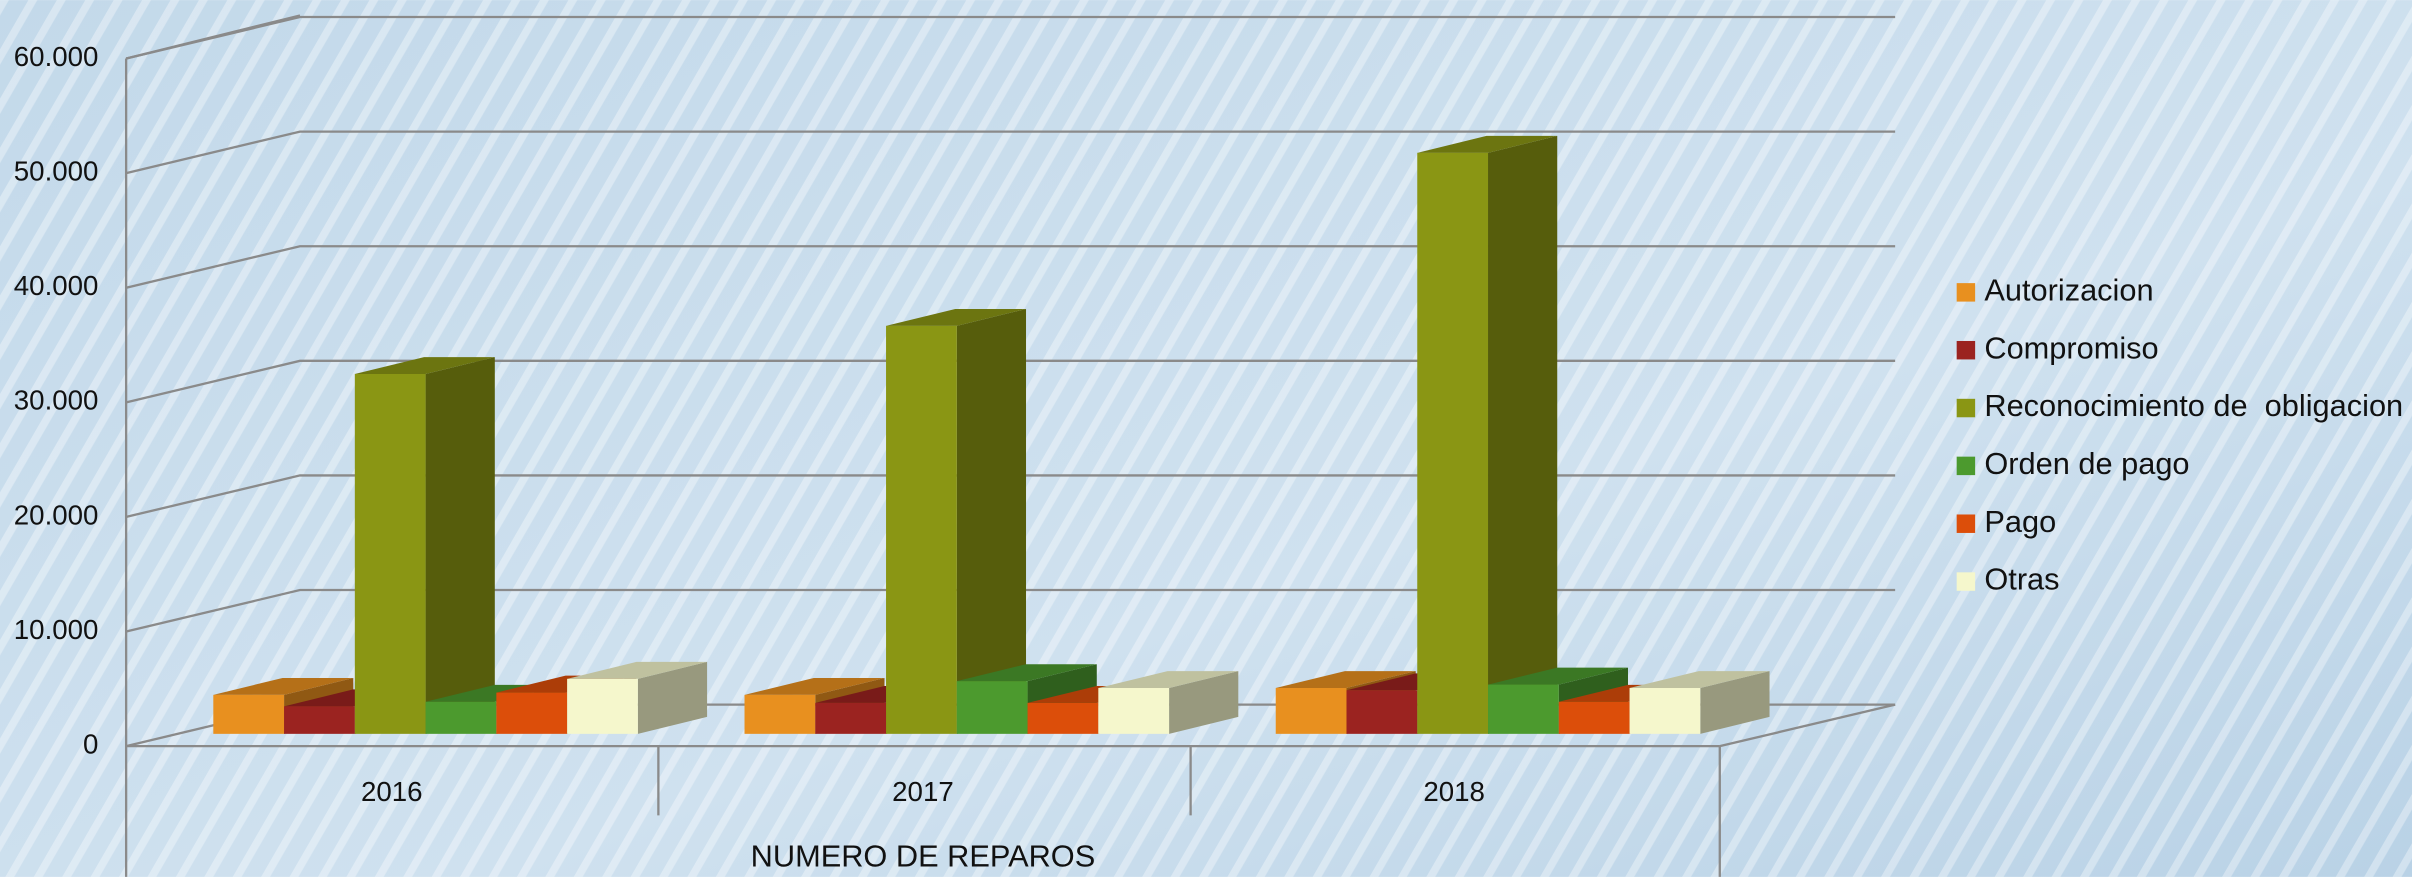 Image resolution: width=2412 pixels, height=877 pixels. I want to click on x-axis-title: NUMERO DE REPAROS, so click(923, 856).